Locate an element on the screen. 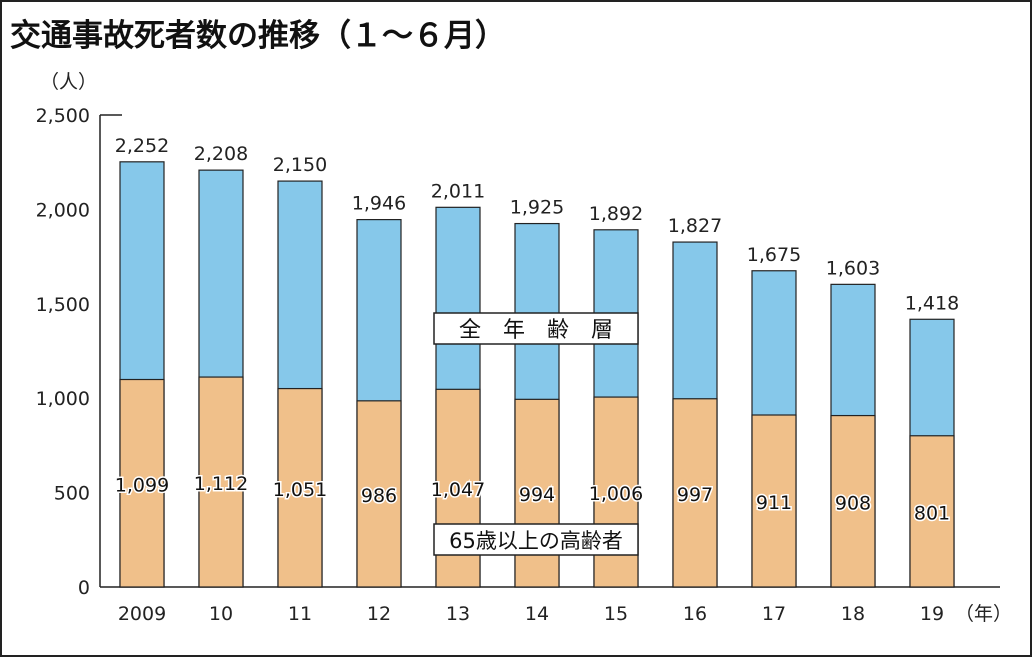  data-label-all-ages: 1,675 is located at coordinates (774, 255).